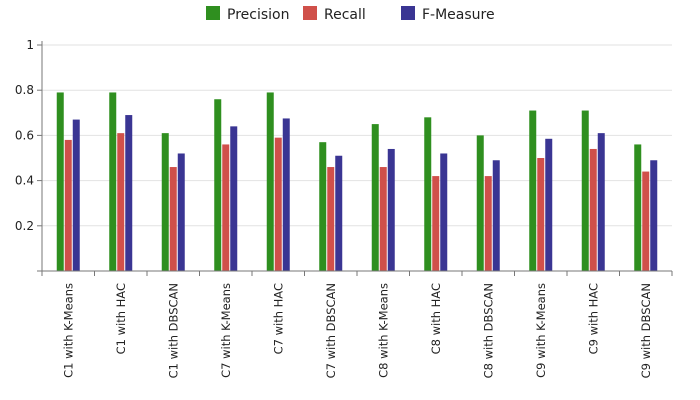 The width and height of the screenshot is (700, 400). Describe the element at coordinates (488, 330) in the screenshot. I see `x-category-label: C8 with DBSCAN` at that location.